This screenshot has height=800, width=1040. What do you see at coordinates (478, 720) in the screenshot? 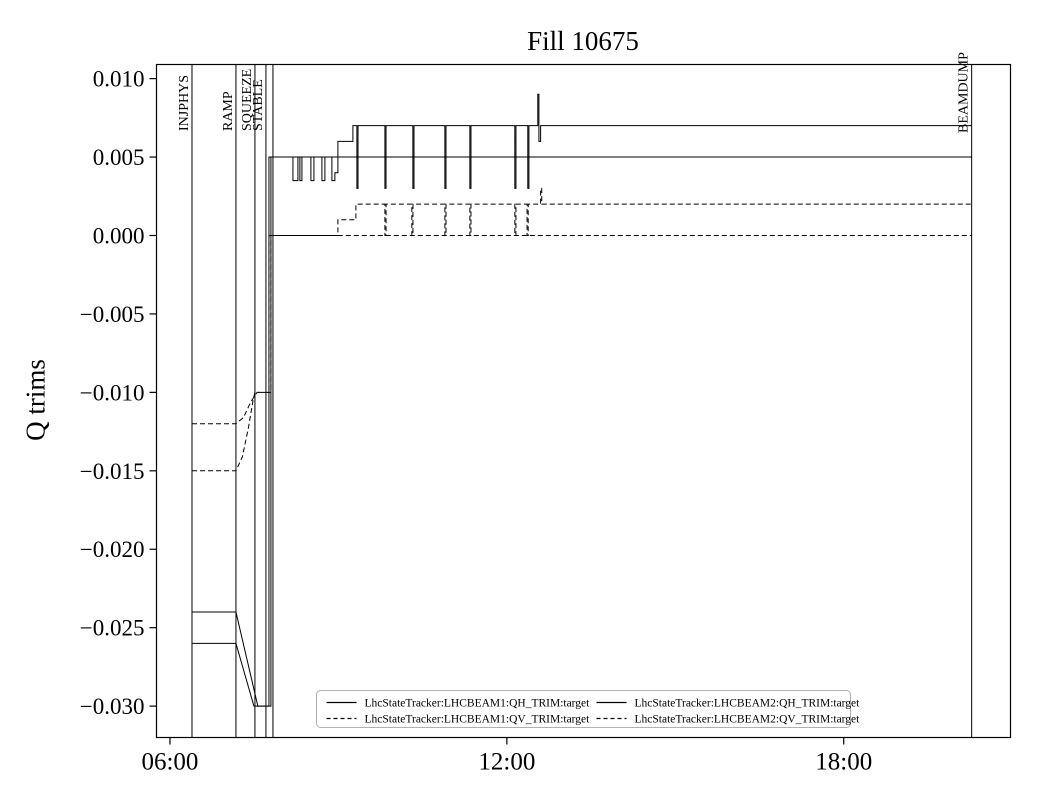
I see `legend-label: LhcStateTracker:LHCBEAM1:QV_TRIM:target` at bounding box center [478, 720].